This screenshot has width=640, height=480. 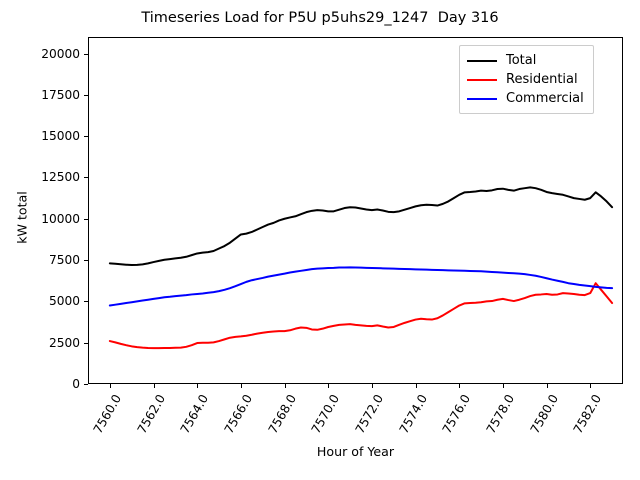 What do you see at coordinates (544, 414) in the screenshot?
I see `x-tick-label: 7580.0` at bounding box center [544, 414].